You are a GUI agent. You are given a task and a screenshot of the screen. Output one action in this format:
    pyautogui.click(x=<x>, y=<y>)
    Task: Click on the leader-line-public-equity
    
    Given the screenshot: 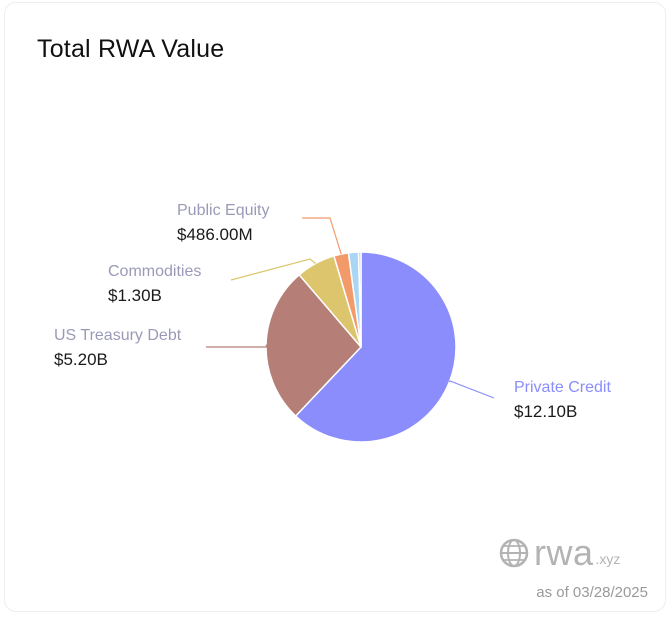 What is the action you would take?
    pyautogui.click(x=322, y=236)
    